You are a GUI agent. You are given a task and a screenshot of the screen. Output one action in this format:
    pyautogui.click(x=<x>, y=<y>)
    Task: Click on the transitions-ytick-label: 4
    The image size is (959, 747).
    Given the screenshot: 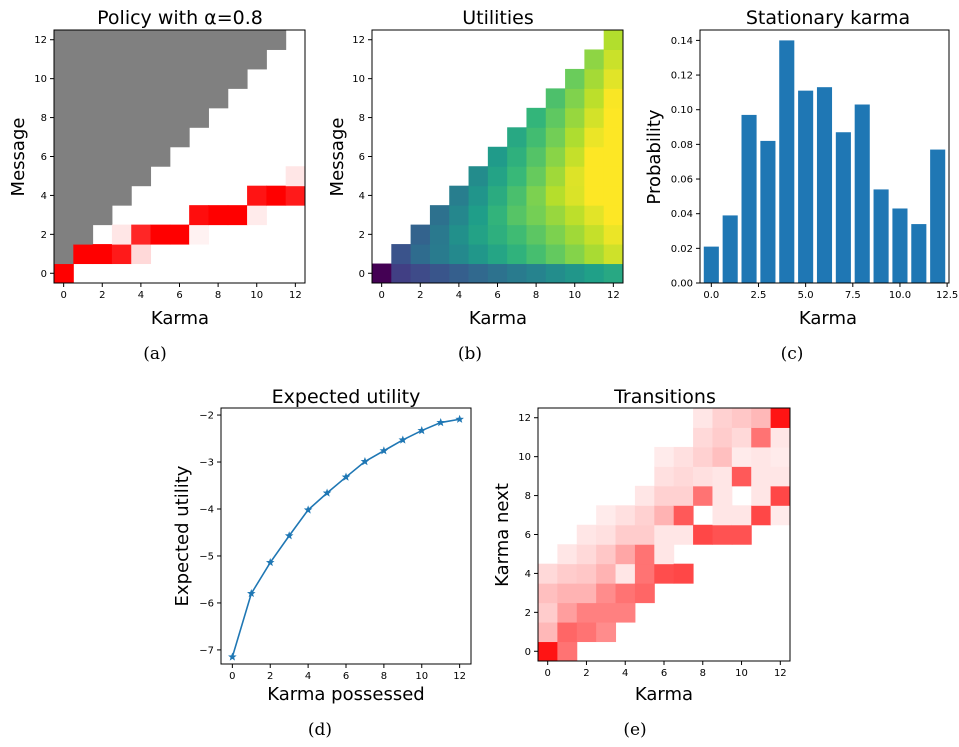 What is the action you would take?
    pyautogui.click(x=528, y=574)
    